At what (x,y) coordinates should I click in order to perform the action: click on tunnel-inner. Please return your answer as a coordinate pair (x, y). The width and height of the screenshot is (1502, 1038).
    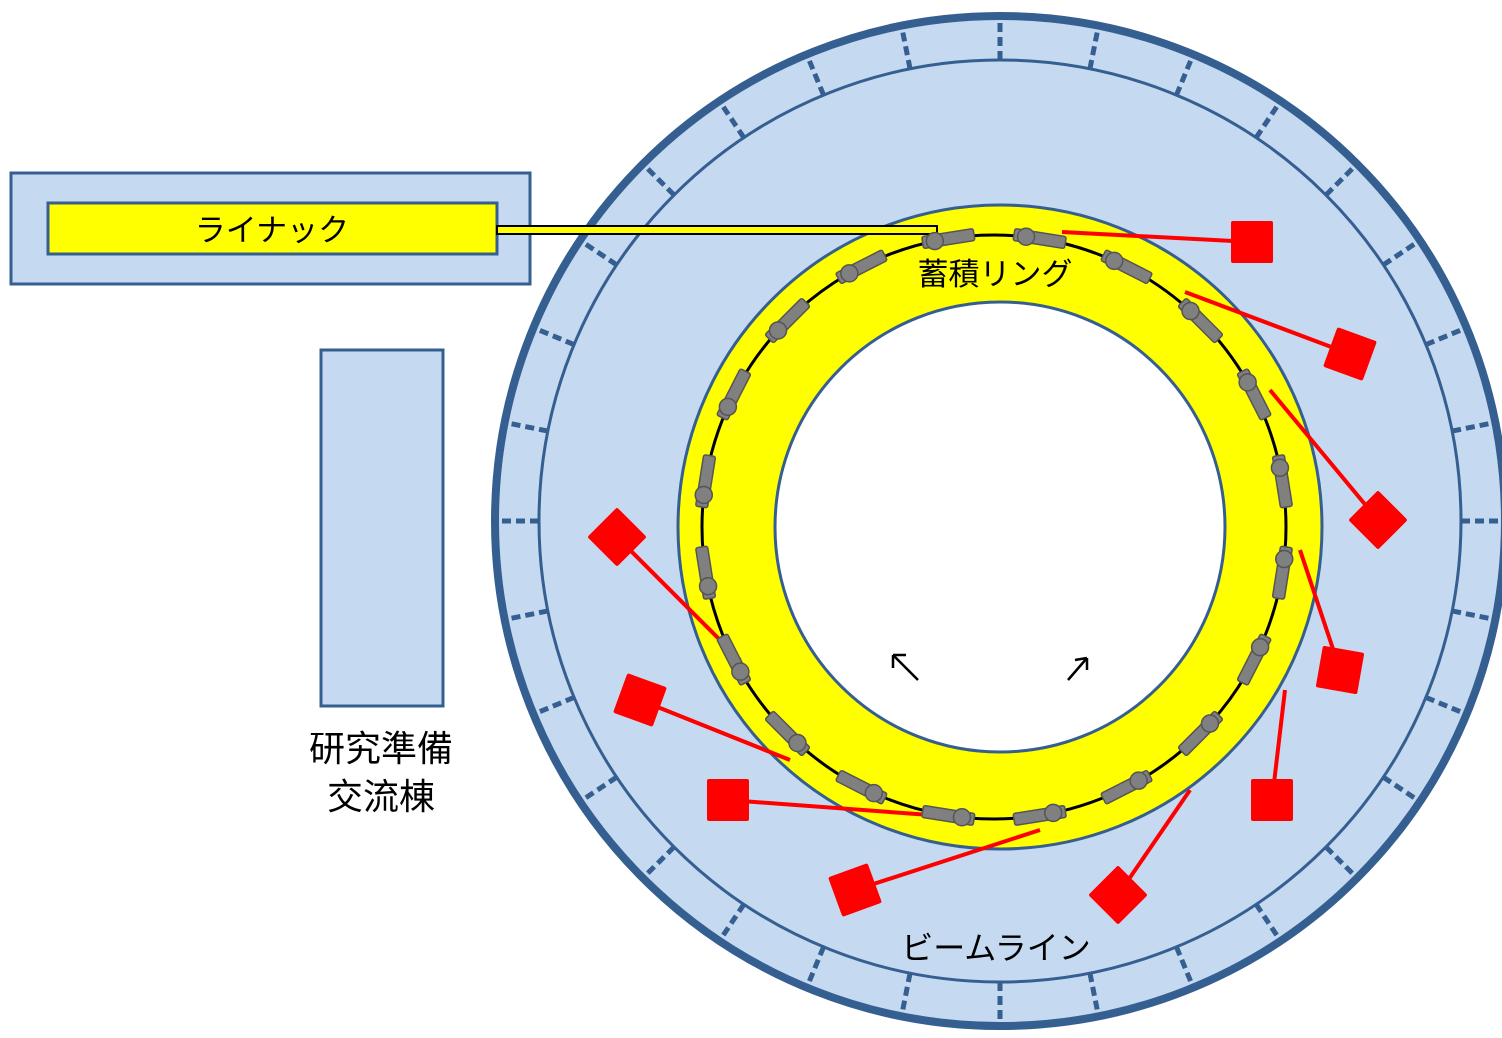
    Looking at the image, I should click on (1000, 527).